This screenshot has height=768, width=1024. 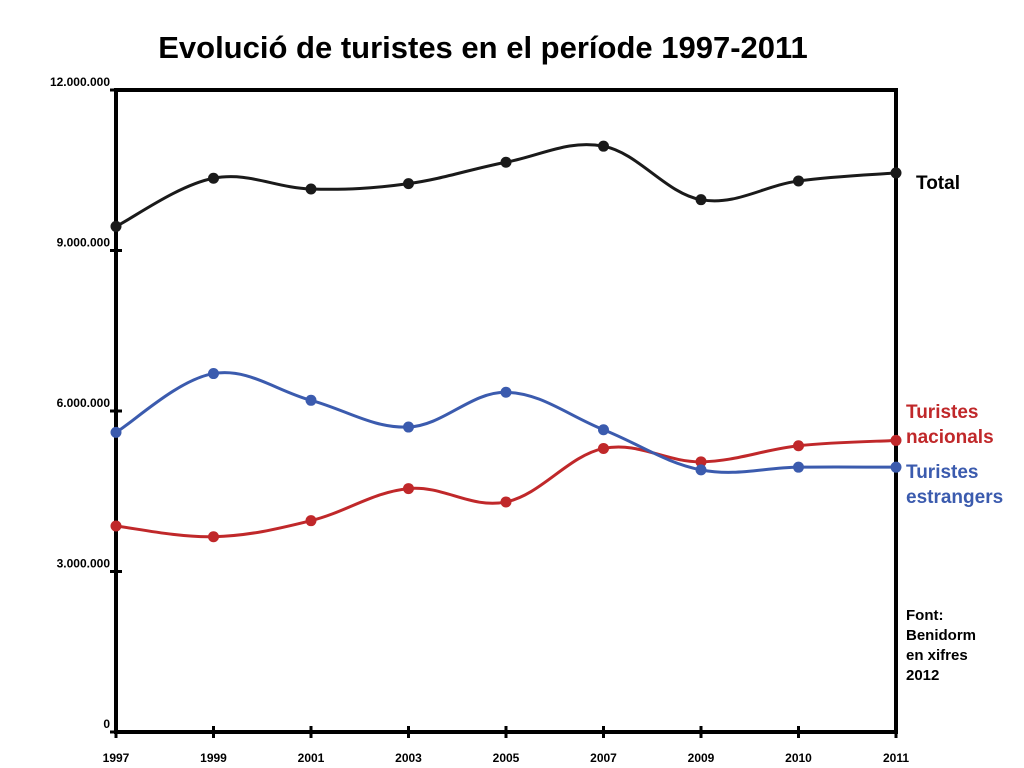 I want to click on series-label: Turistes nacionals, so click(x=950, y=425).